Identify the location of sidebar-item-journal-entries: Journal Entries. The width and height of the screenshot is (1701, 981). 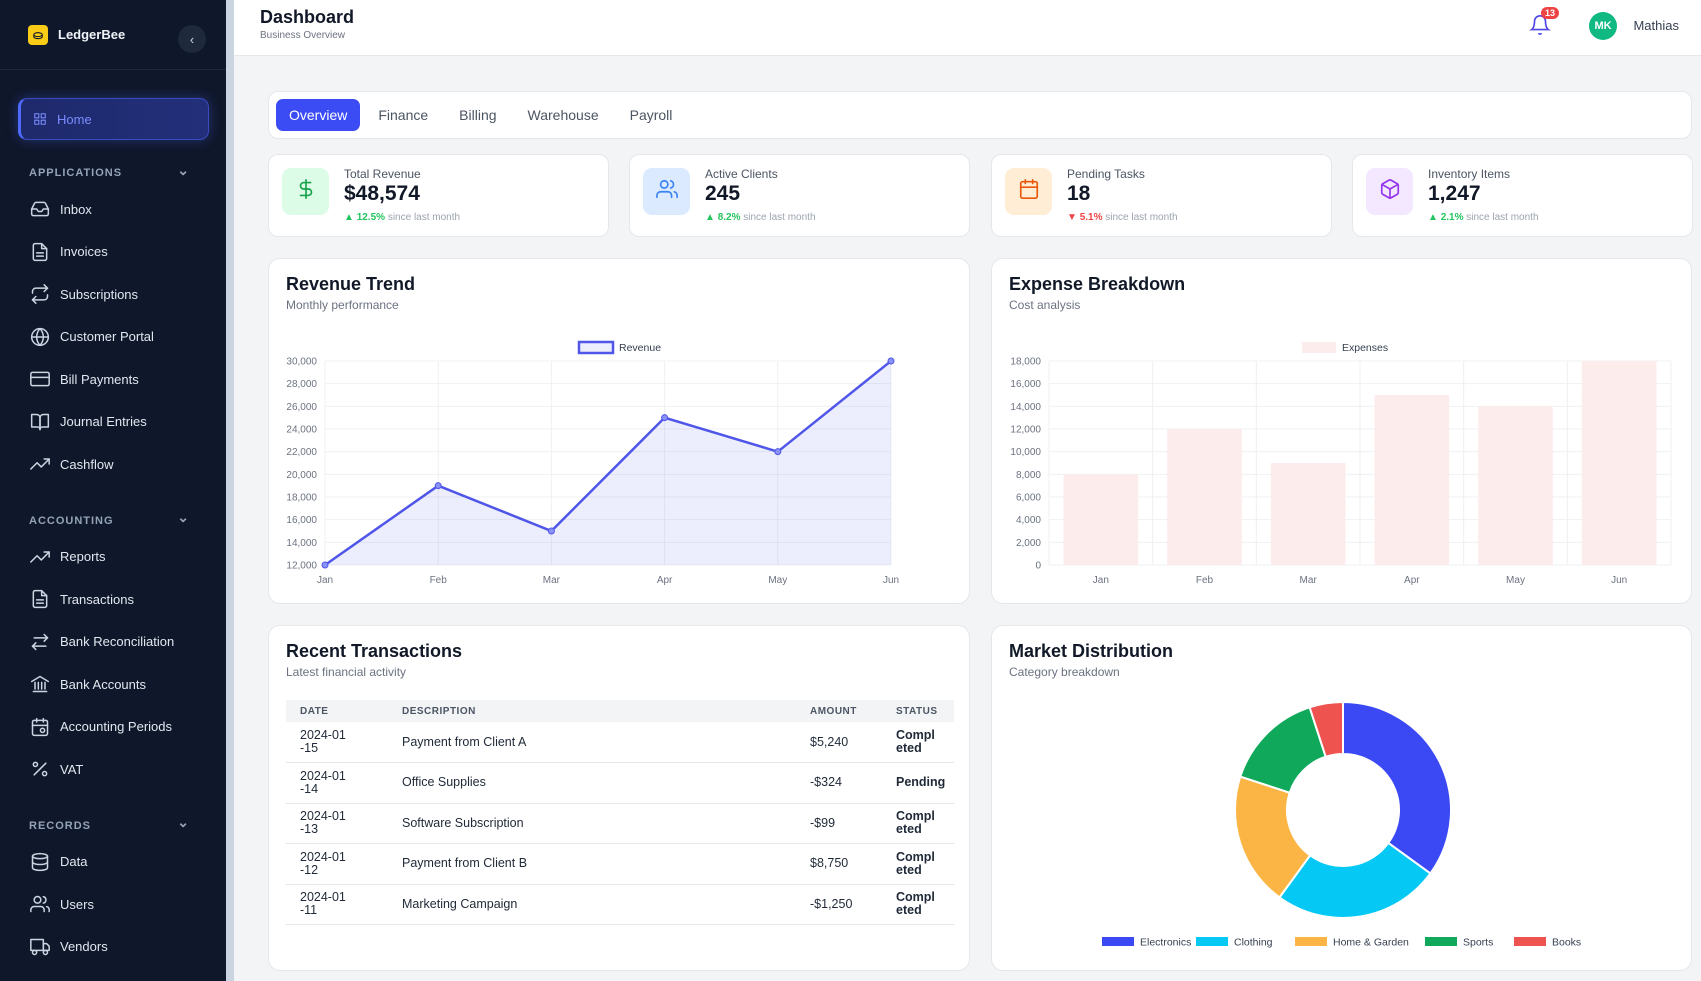
(113, 422).